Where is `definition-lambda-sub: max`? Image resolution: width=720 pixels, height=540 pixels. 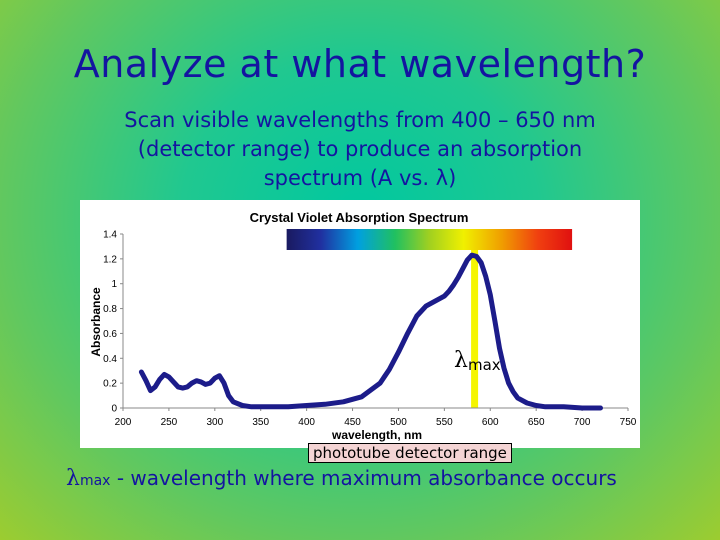 definition-lambda-sub: max is located at coordinates (95, 481).